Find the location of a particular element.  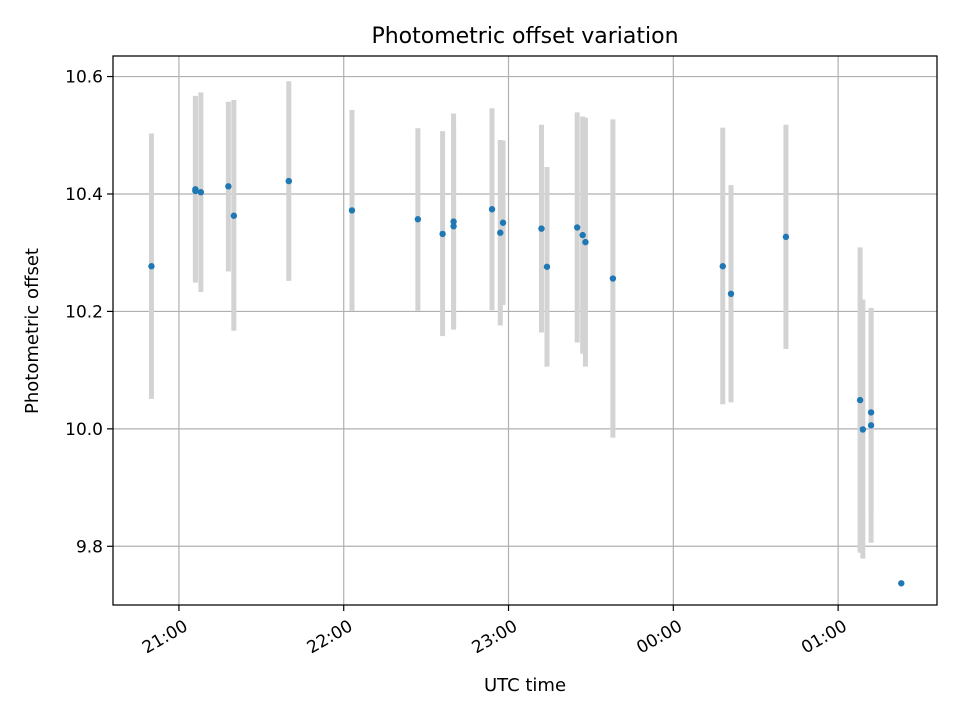

y-tick-label: 10.6 is located at coordinates (84, 78).